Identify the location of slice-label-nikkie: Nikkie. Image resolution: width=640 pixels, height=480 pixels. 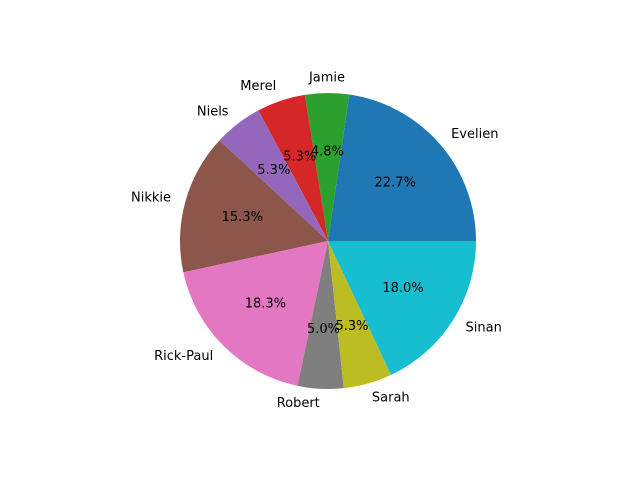
(151, 198).